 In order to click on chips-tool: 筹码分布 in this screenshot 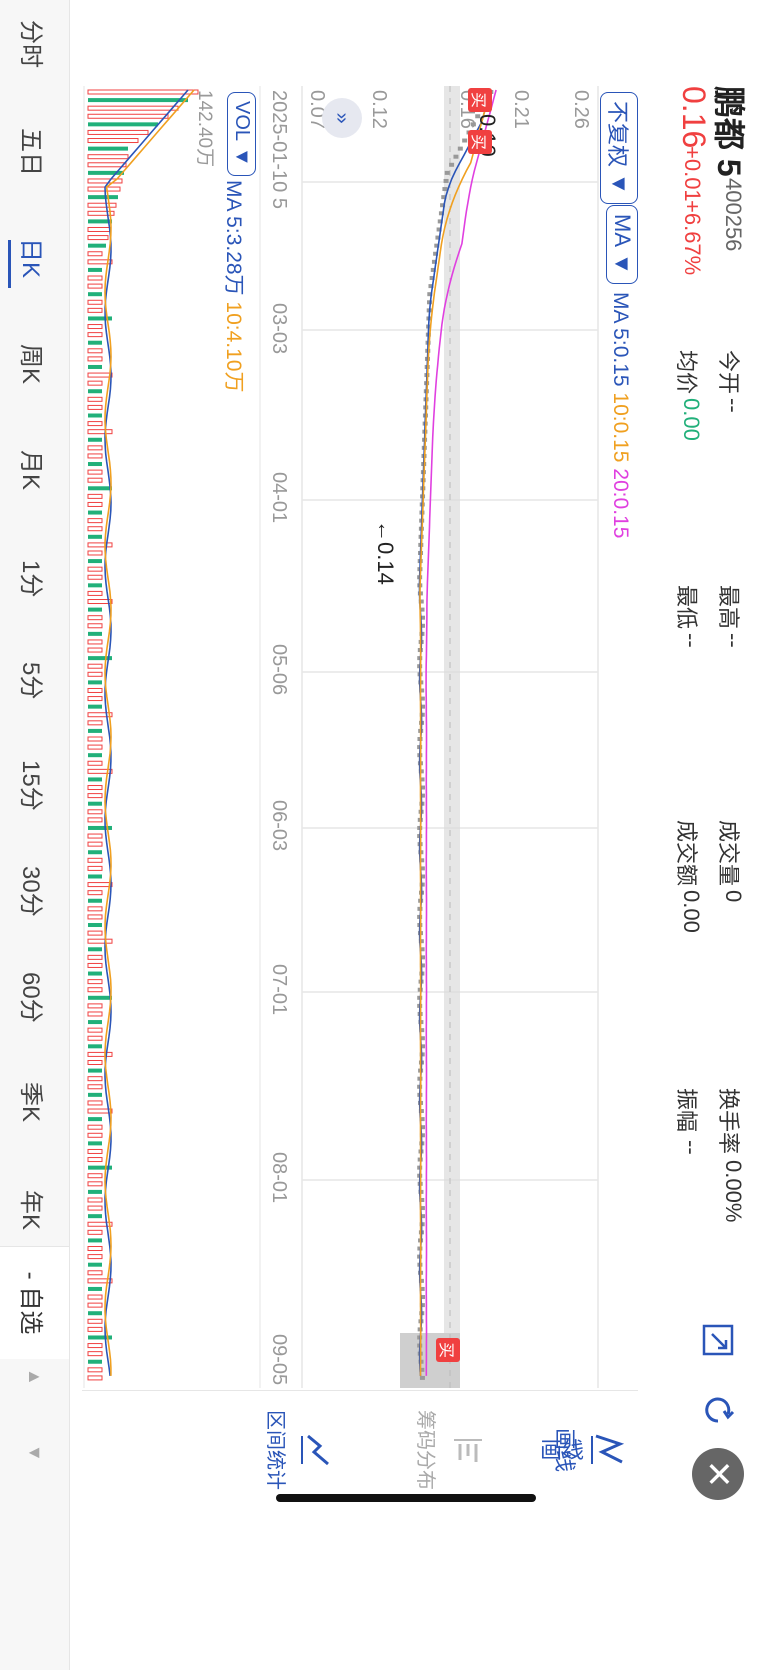, I will do `click(428, 1450)`.